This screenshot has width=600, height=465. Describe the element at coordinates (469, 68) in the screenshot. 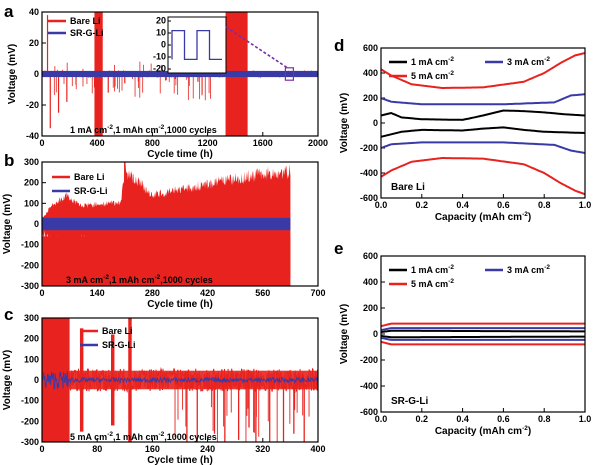

I see `panel-d-legend: 1 mA cm-2 3 mA cm-25 mA cm-2` at that location.